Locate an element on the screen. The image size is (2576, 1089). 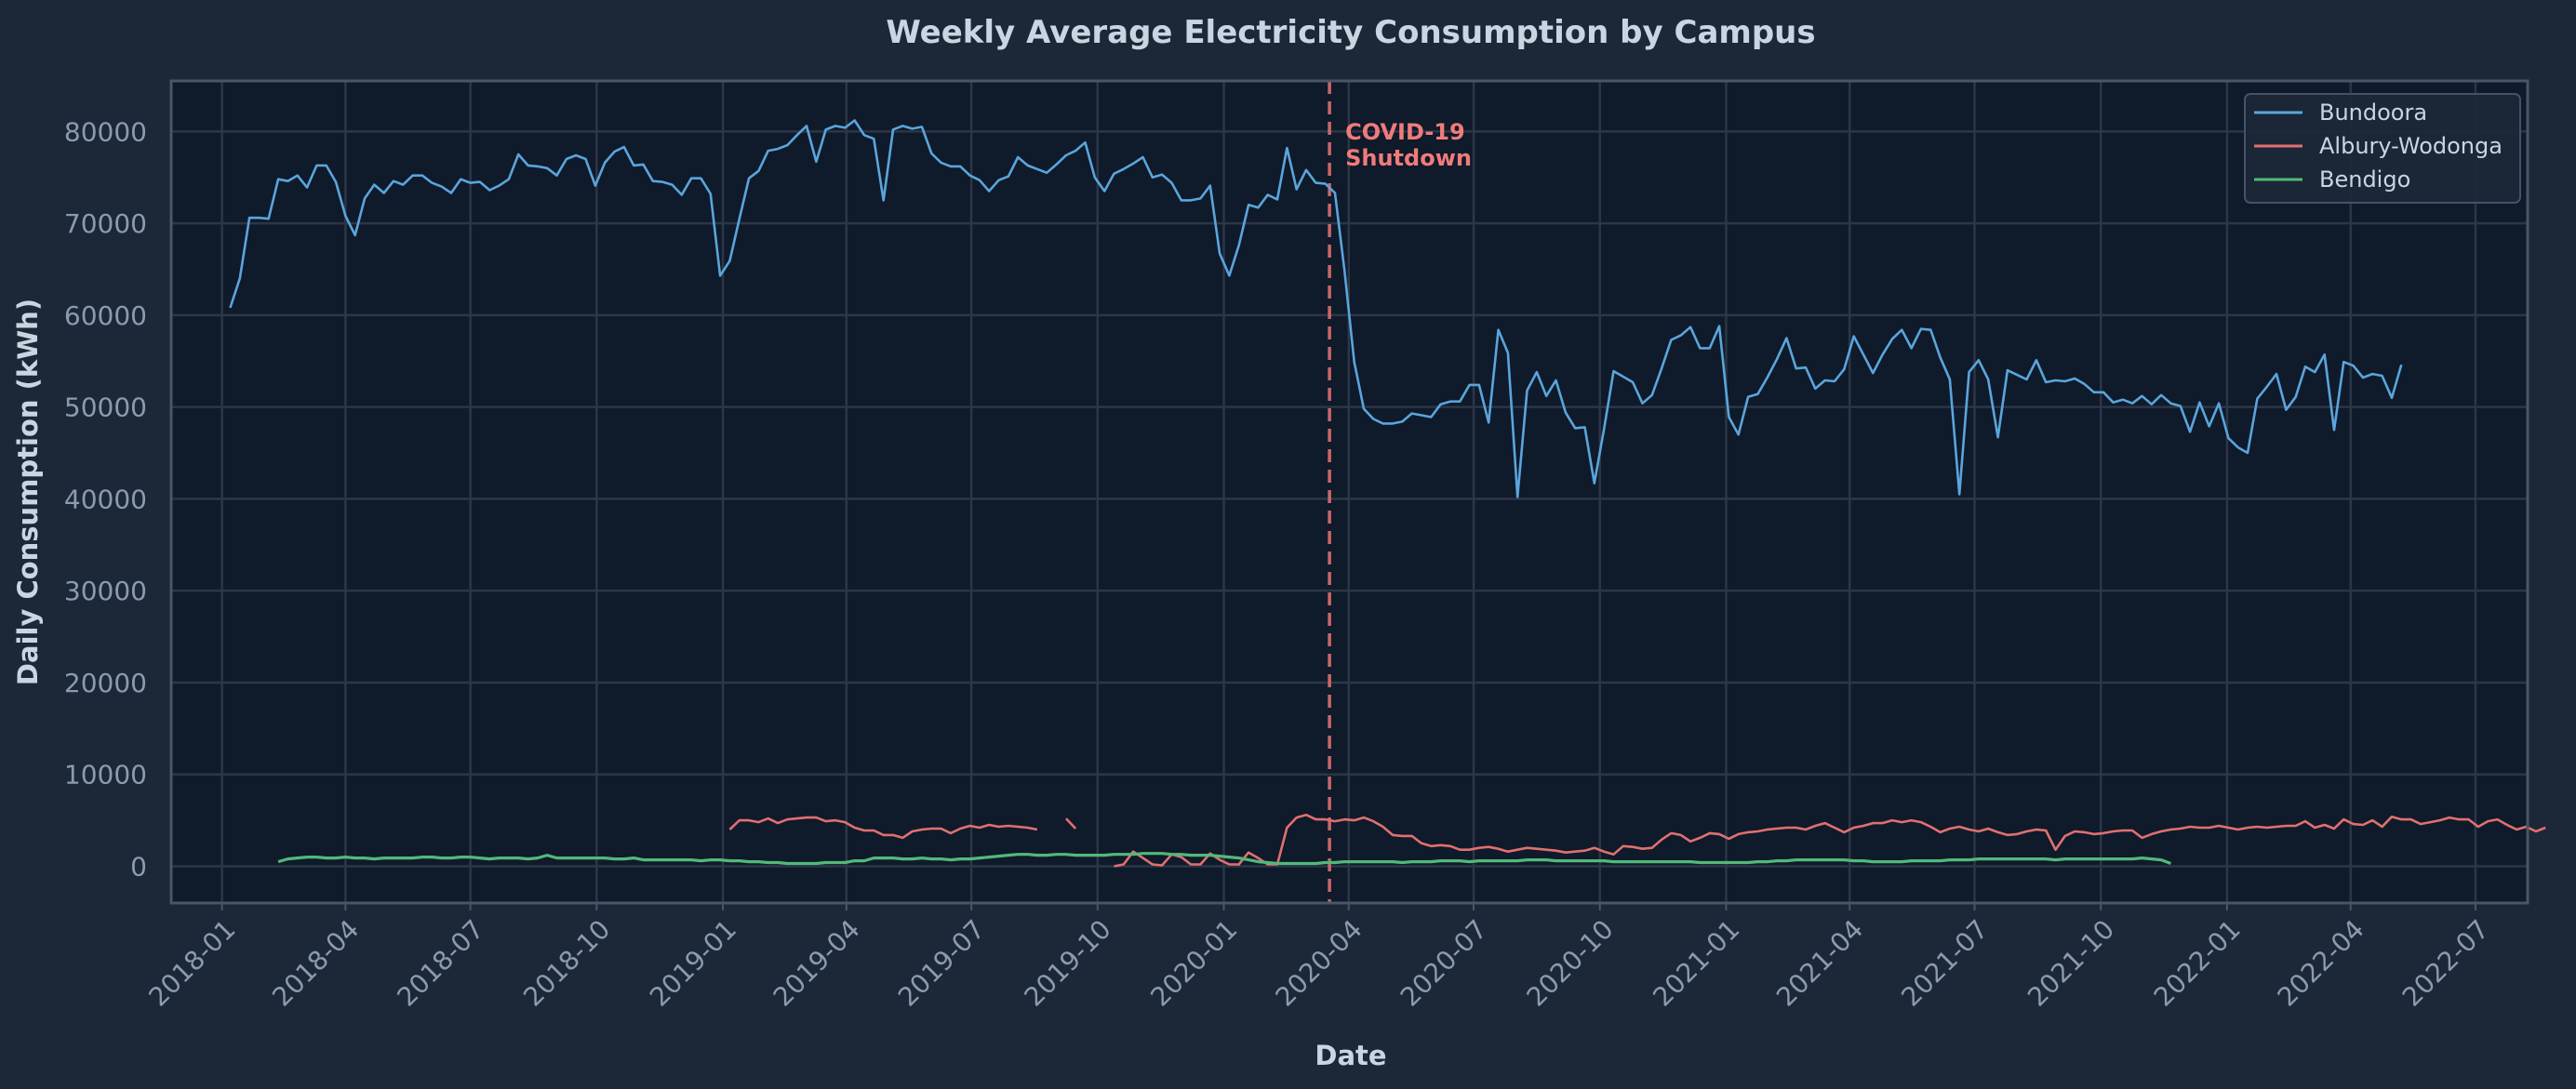
x-tick-label: 2021-10 is located at coordinates (2071, 963).